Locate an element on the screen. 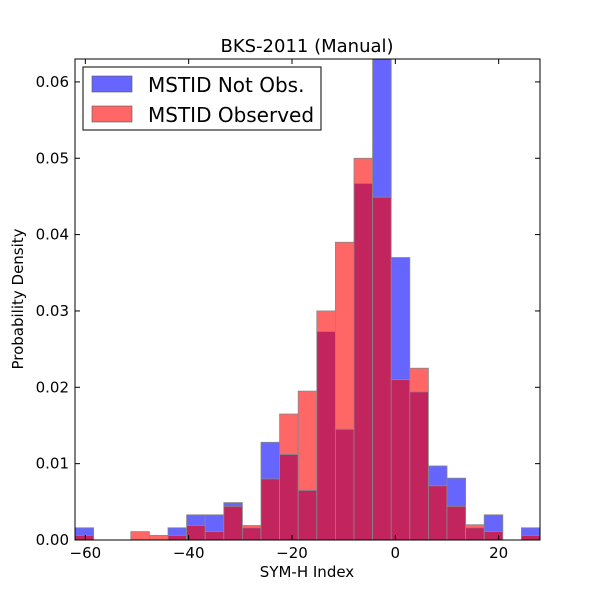  legend-swatch-not-observed is located at coordinates (112, 84).